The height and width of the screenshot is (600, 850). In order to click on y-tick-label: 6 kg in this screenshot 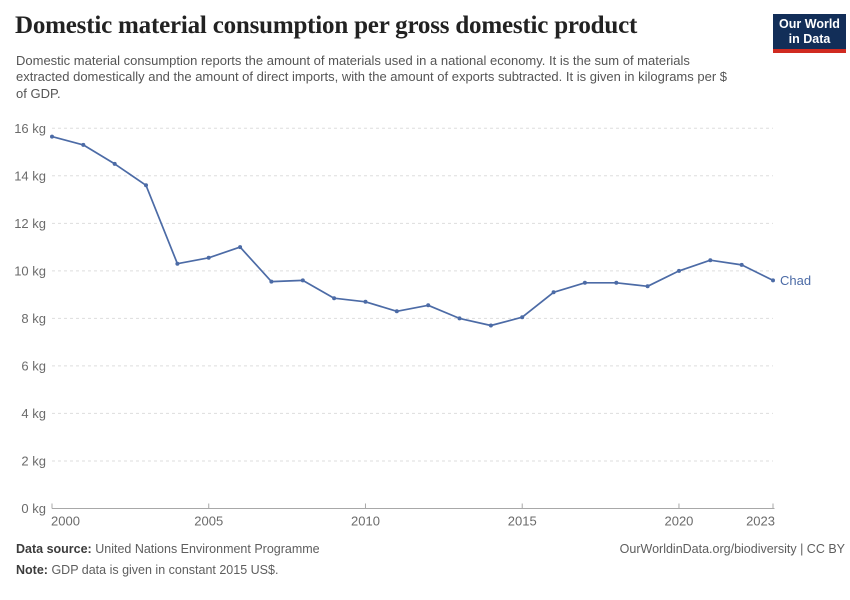, I will do `click(33, 365)`.